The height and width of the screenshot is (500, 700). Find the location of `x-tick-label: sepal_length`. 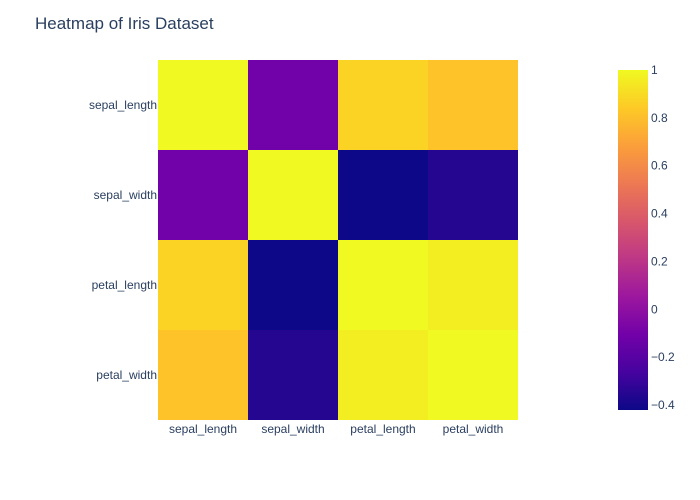

x-tick-label: sepal_length is located at coordinates (203, 429).